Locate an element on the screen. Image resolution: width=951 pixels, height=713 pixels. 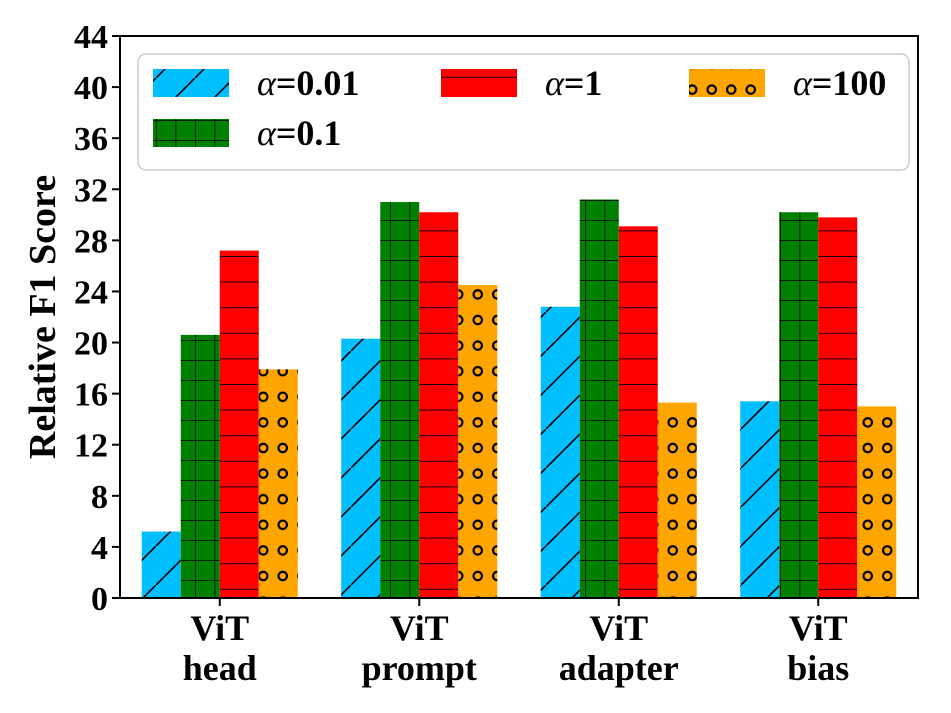
y-tick-label: 28 is located at coordinates (91, 241).